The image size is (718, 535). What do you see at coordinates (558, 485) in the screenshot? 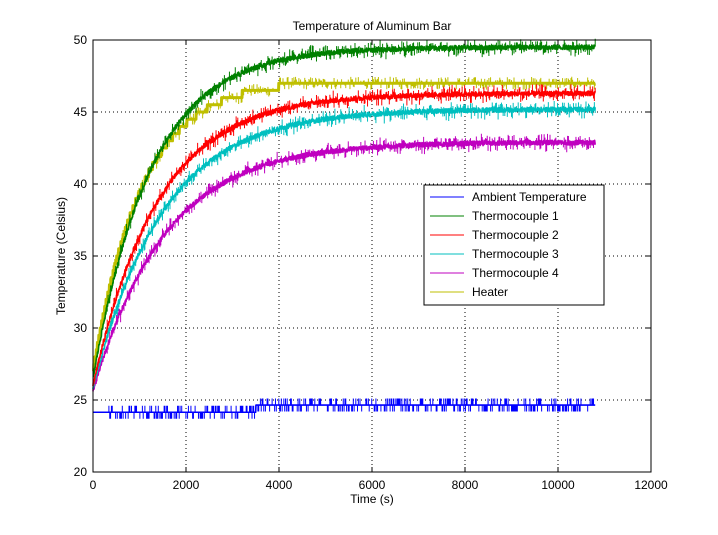
I see `x-tick-label: 10000` at bounding box center [558, 485].